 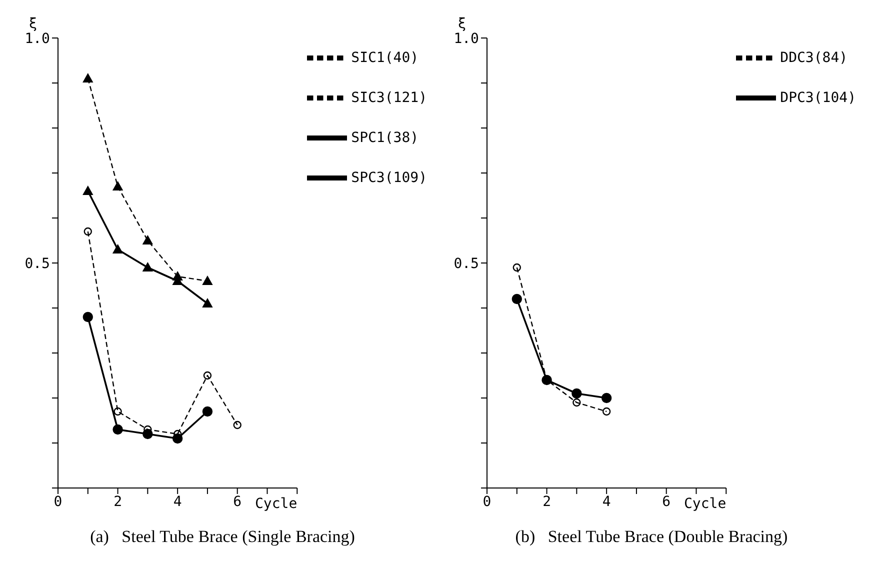 What do you see at coordinates (814, 58) in the screenshot?
I see `legend-label: DDC3(84)` at bounding box center [814, 58].